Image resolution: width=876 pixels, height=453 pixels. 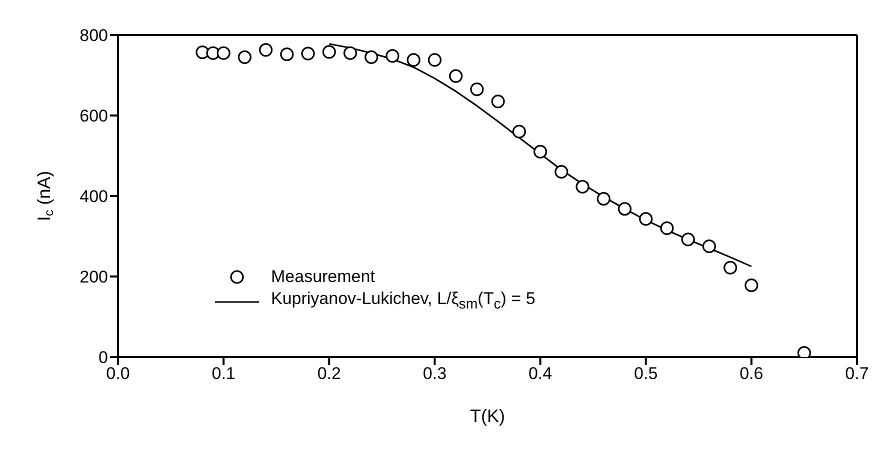 I want to click on x-tick-label: 0.3, so click(x=434, y=374).